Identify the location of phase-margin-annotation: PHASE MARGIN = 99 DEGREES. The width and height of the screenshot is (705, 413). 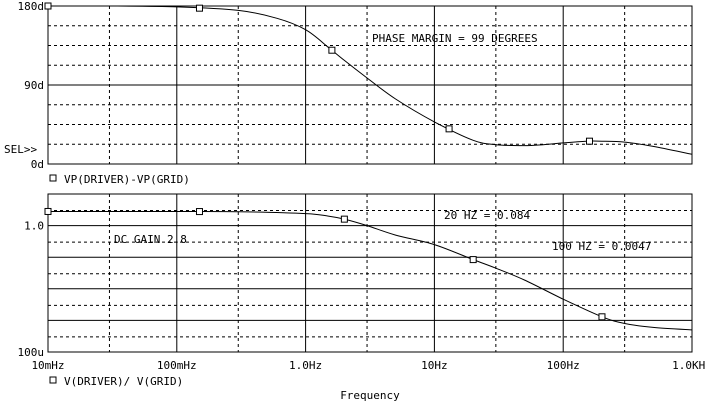
(455, 38).